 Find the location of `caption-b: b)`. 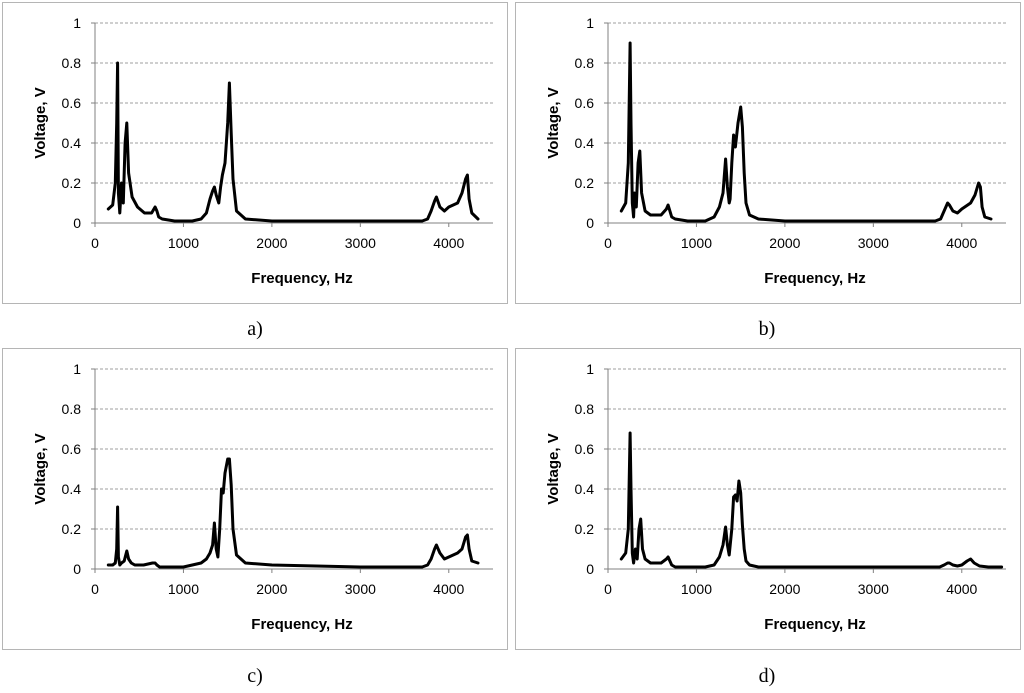

caption-b: b) is located at coordinates (767, 329).